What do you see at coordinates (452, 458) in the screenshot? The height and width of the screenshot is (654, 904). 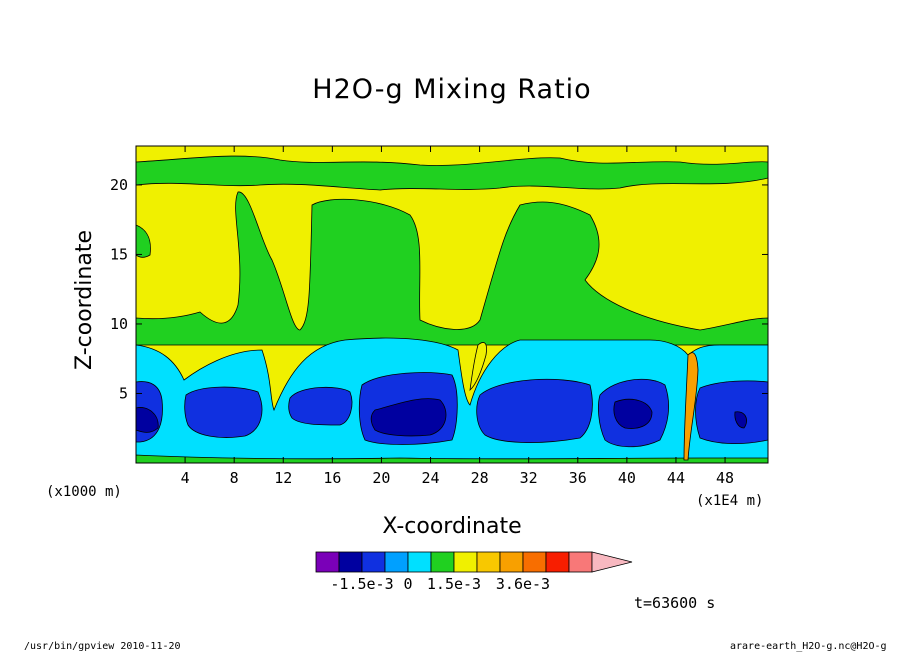 I see `green-bottom` at bounding box center [452, 458].